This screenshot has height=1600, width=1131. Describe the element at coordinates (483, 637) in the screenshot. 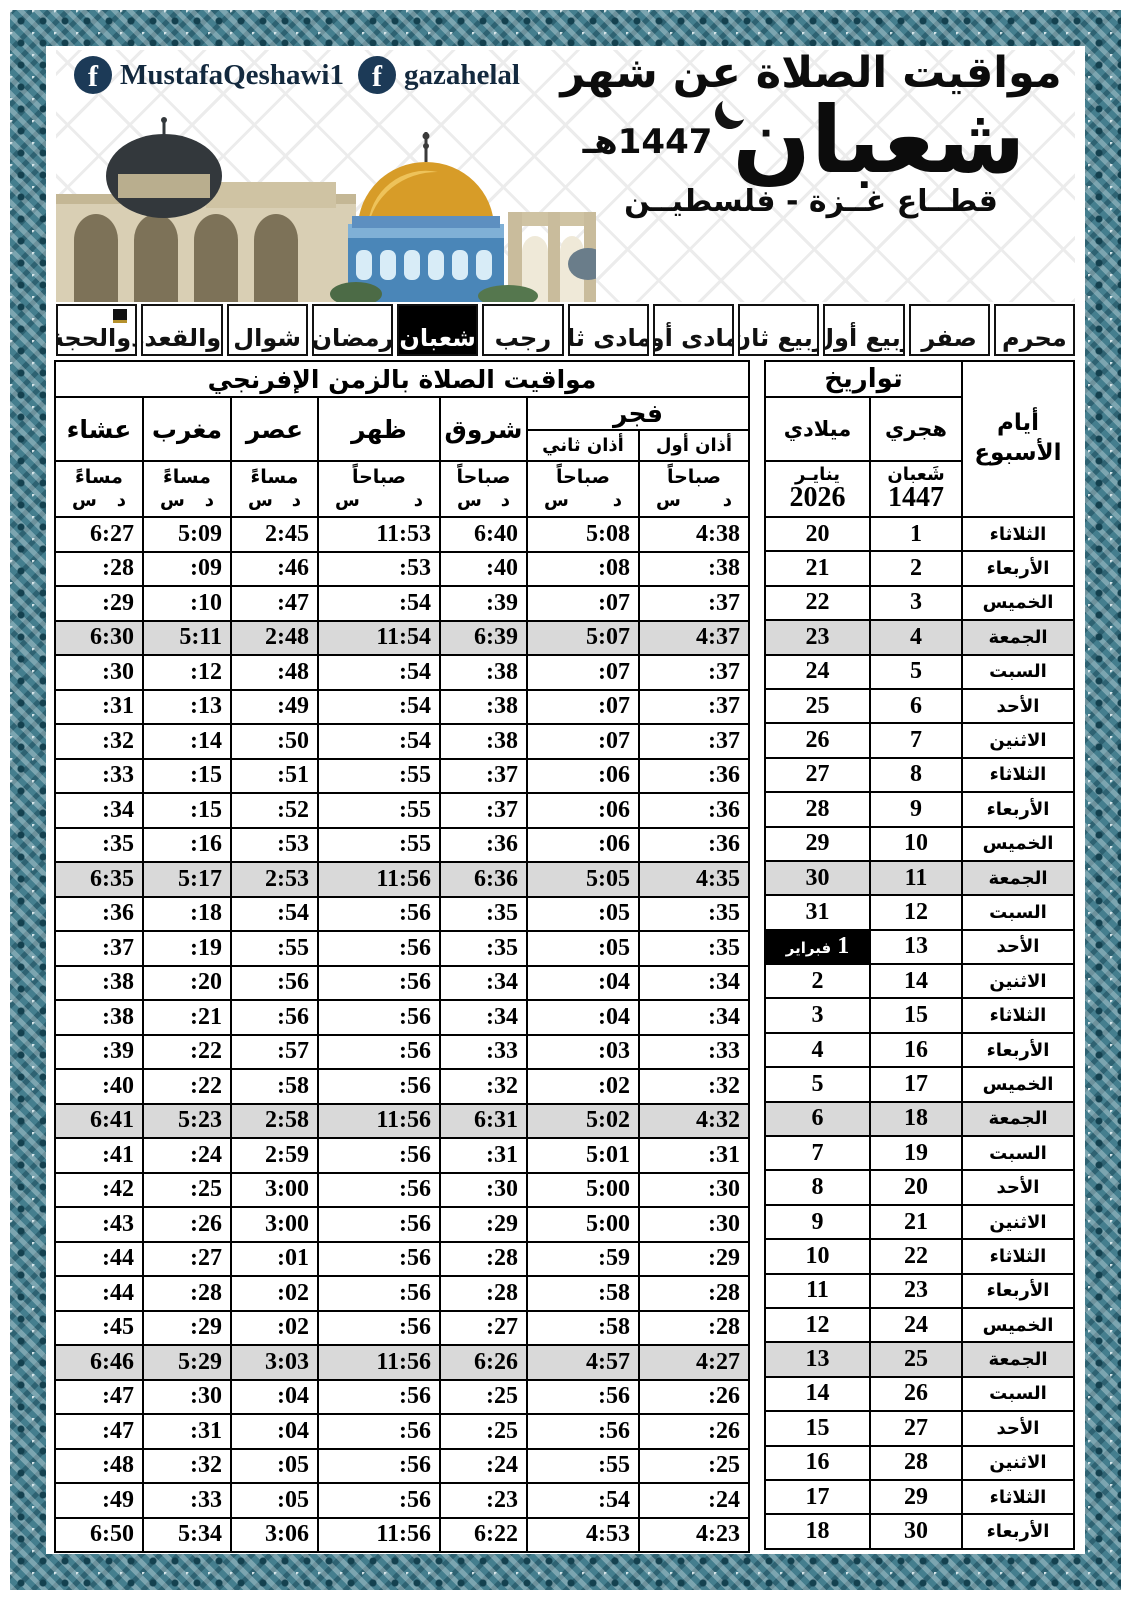

I see `cell-shuruq: 6:39` at that location.